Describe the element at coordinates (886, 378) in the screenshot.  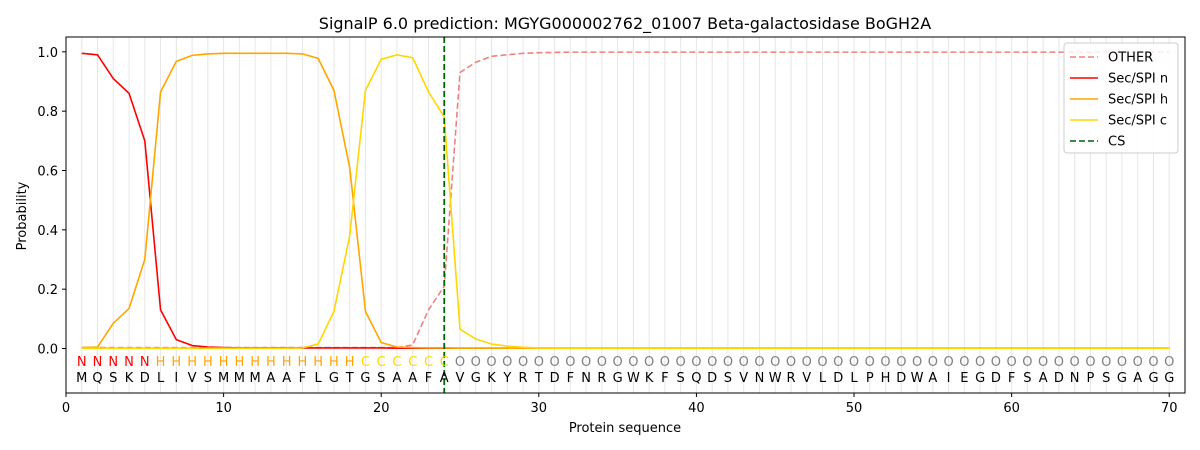
I see `residue-label: H` at that location.